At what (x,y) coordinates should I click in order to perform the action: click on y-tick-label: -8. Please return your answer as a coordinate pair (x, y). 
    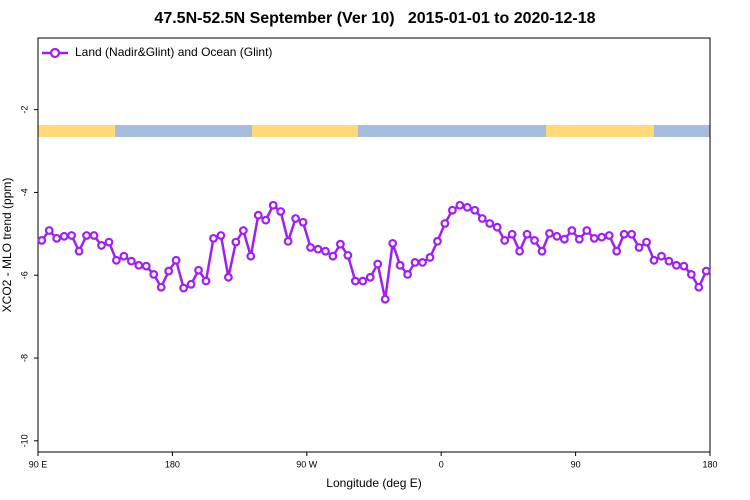
    Looking at the image, I should click on (24, 358).